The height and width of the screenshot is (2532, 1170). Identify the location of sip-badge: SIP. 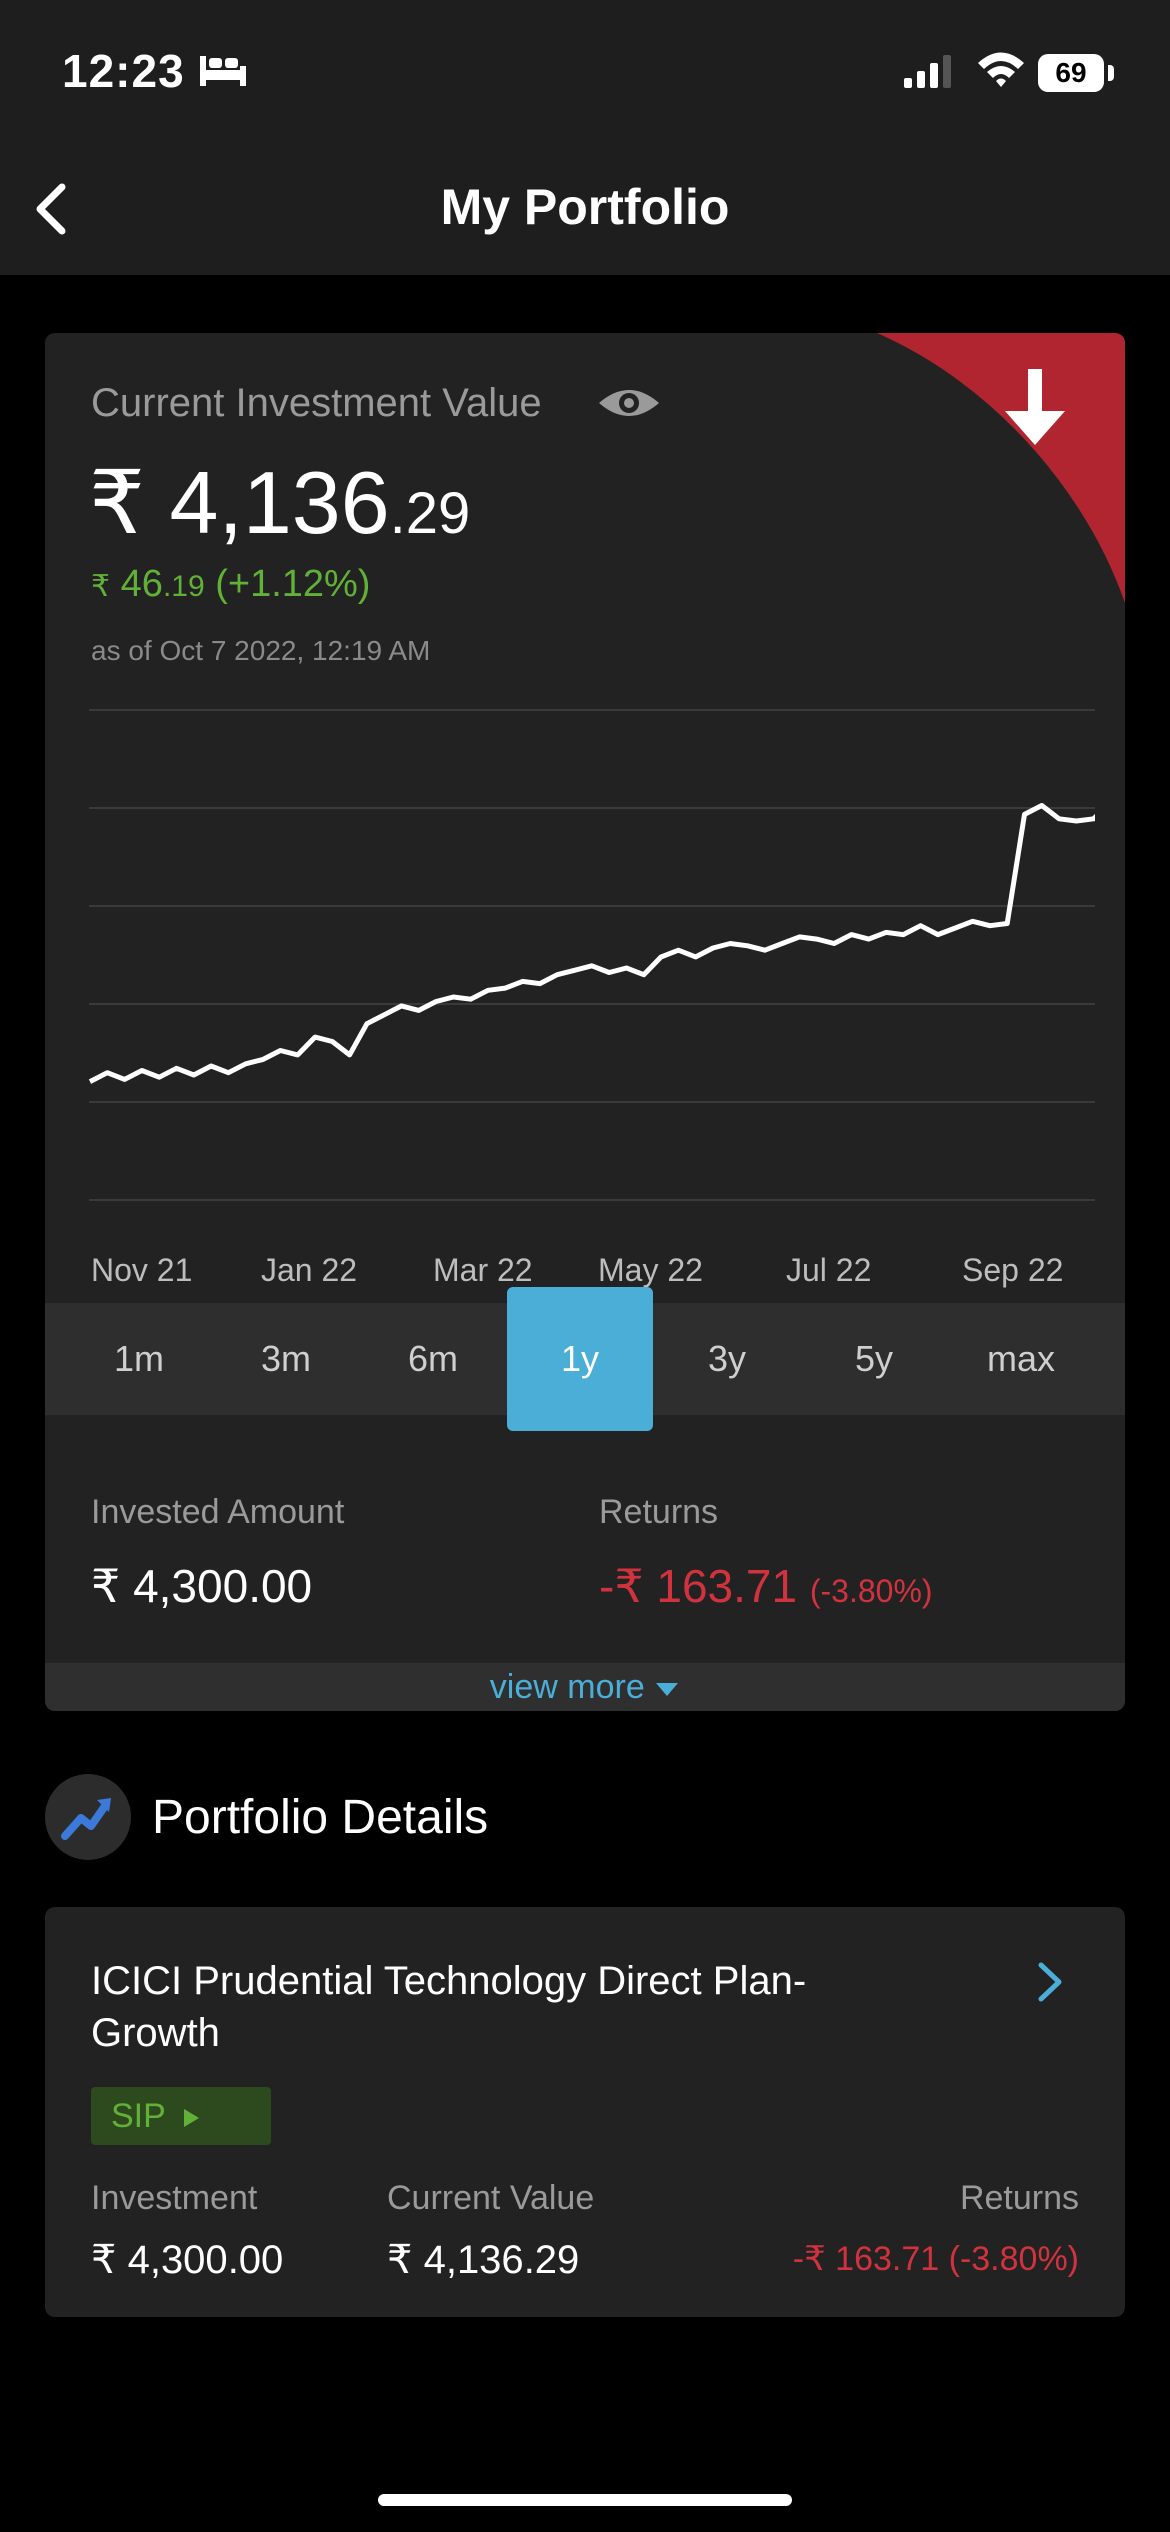
(181, 2116).